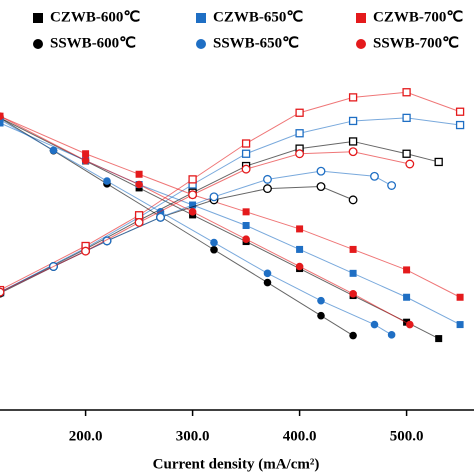  I want to click on legend-label: SSWB-700℃, so click(416, 43).